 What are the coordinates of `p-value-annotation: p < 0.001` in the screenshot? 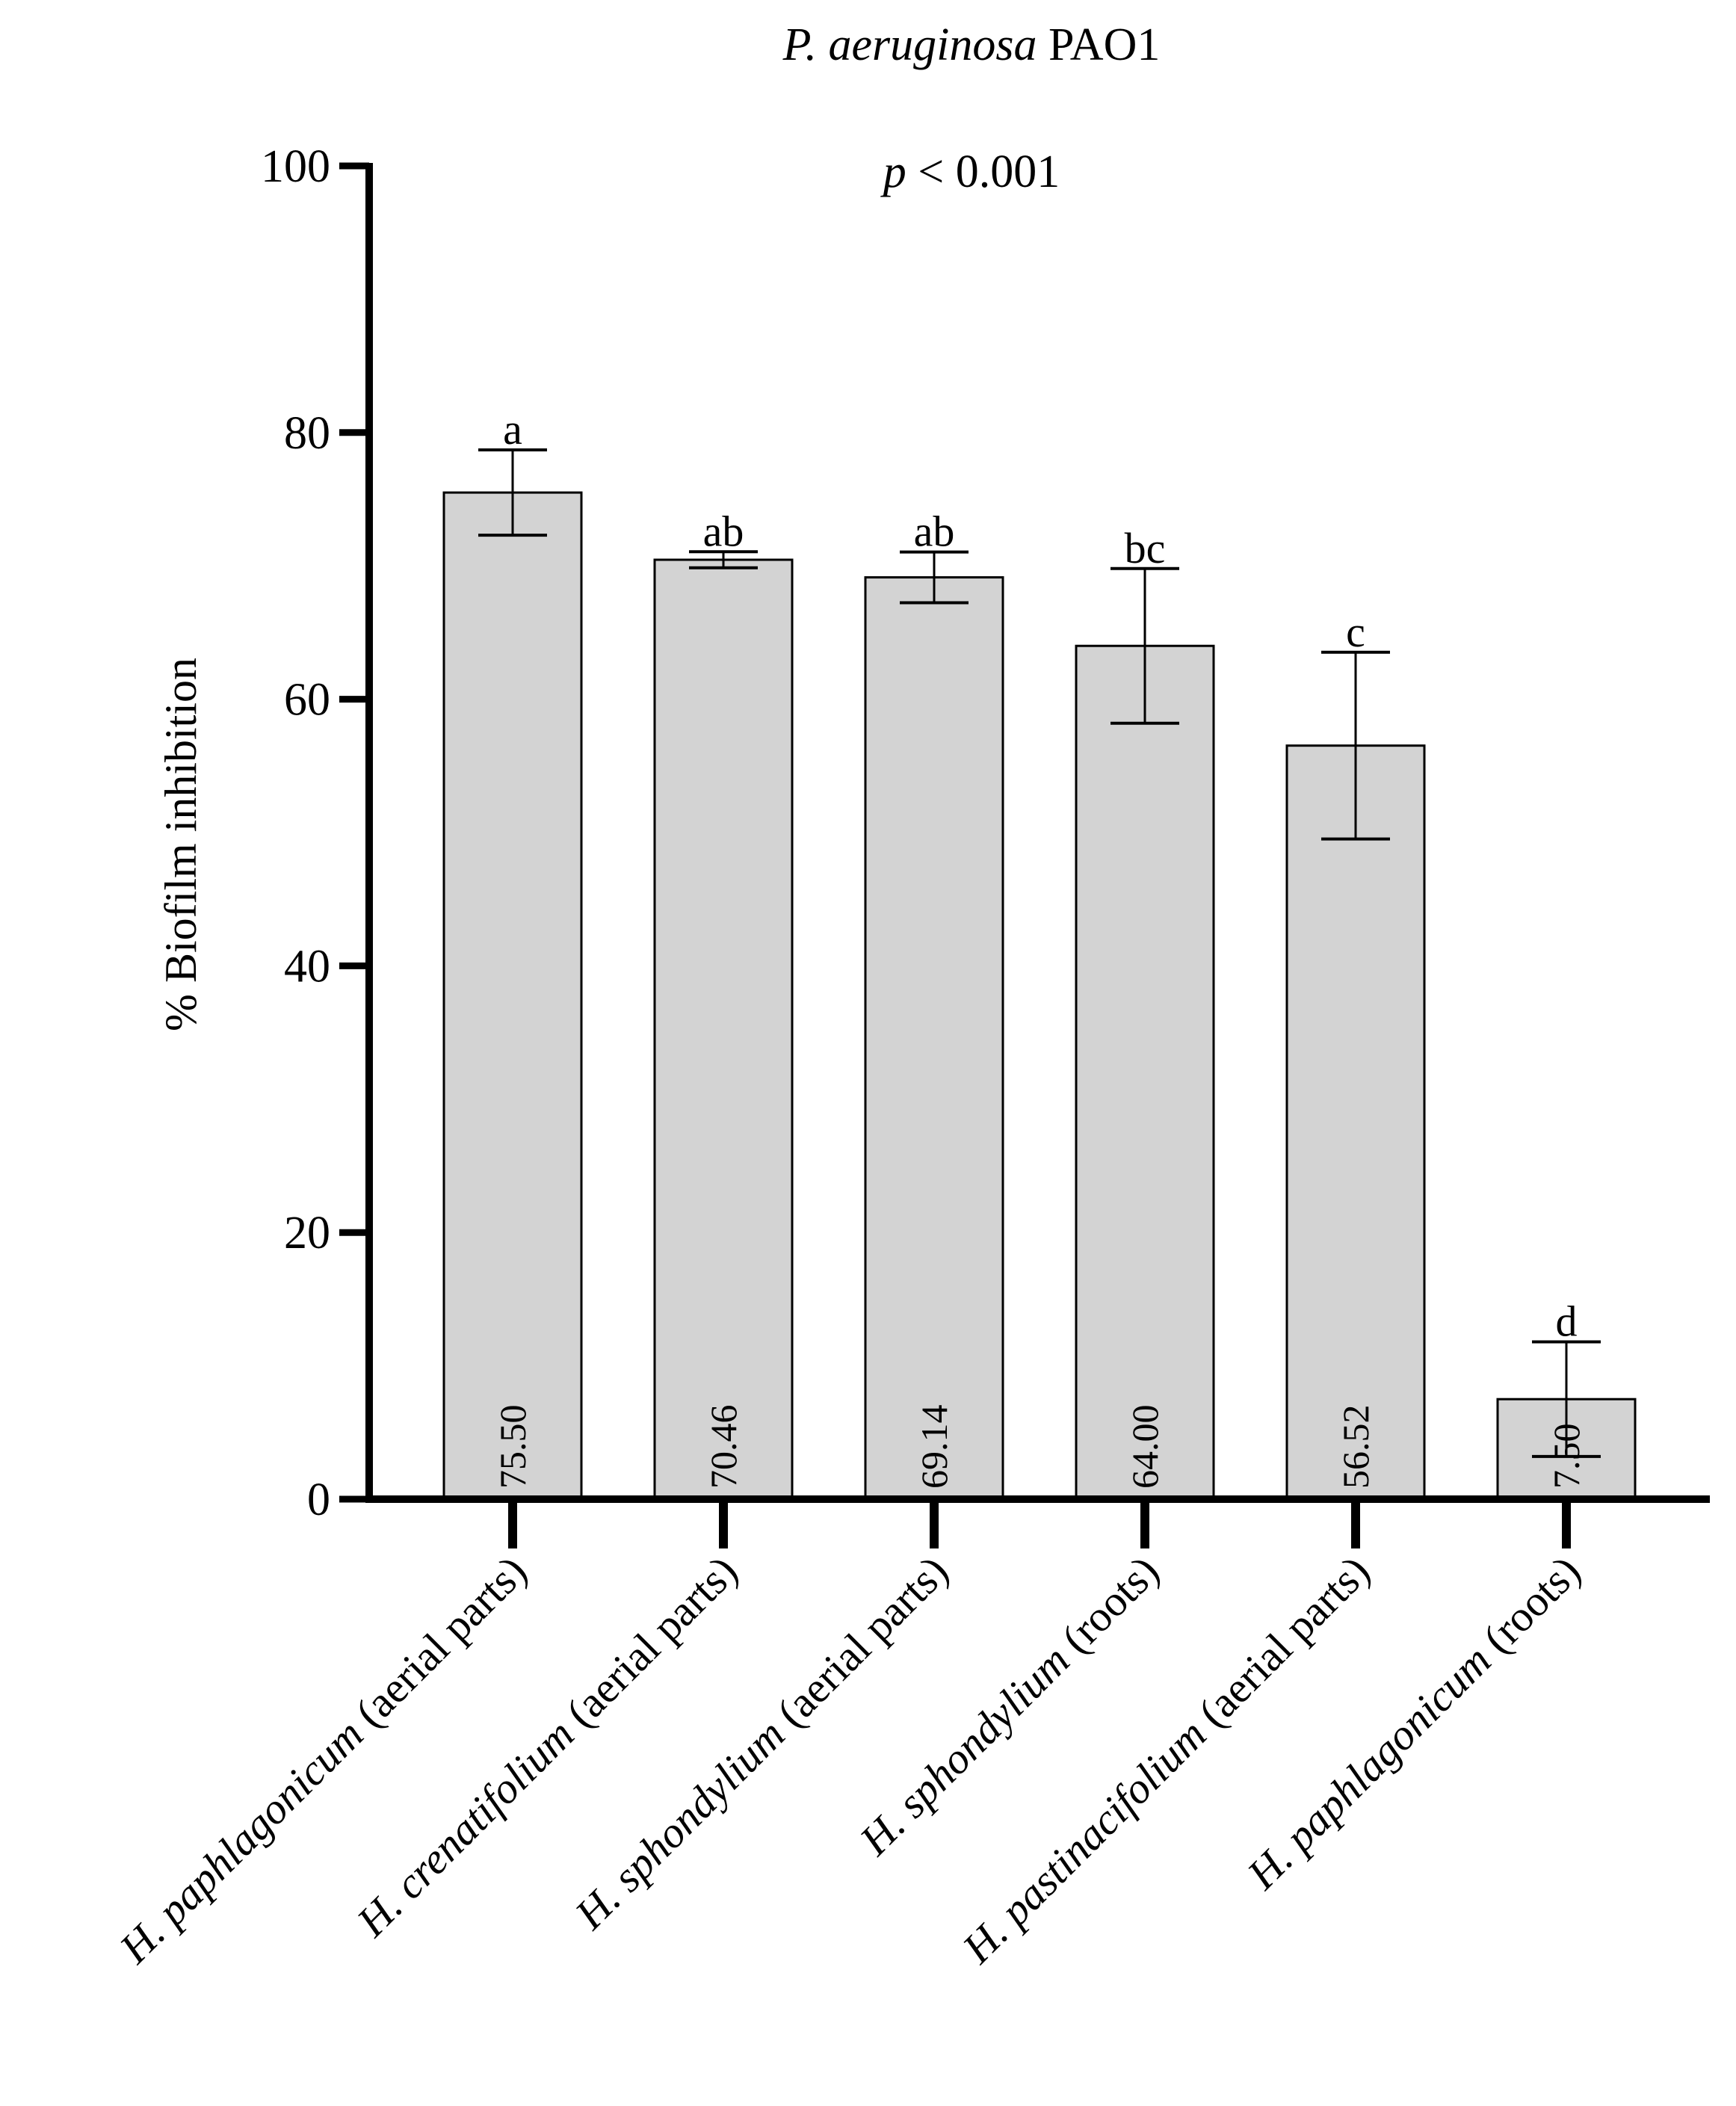 It's located at (970, 172).